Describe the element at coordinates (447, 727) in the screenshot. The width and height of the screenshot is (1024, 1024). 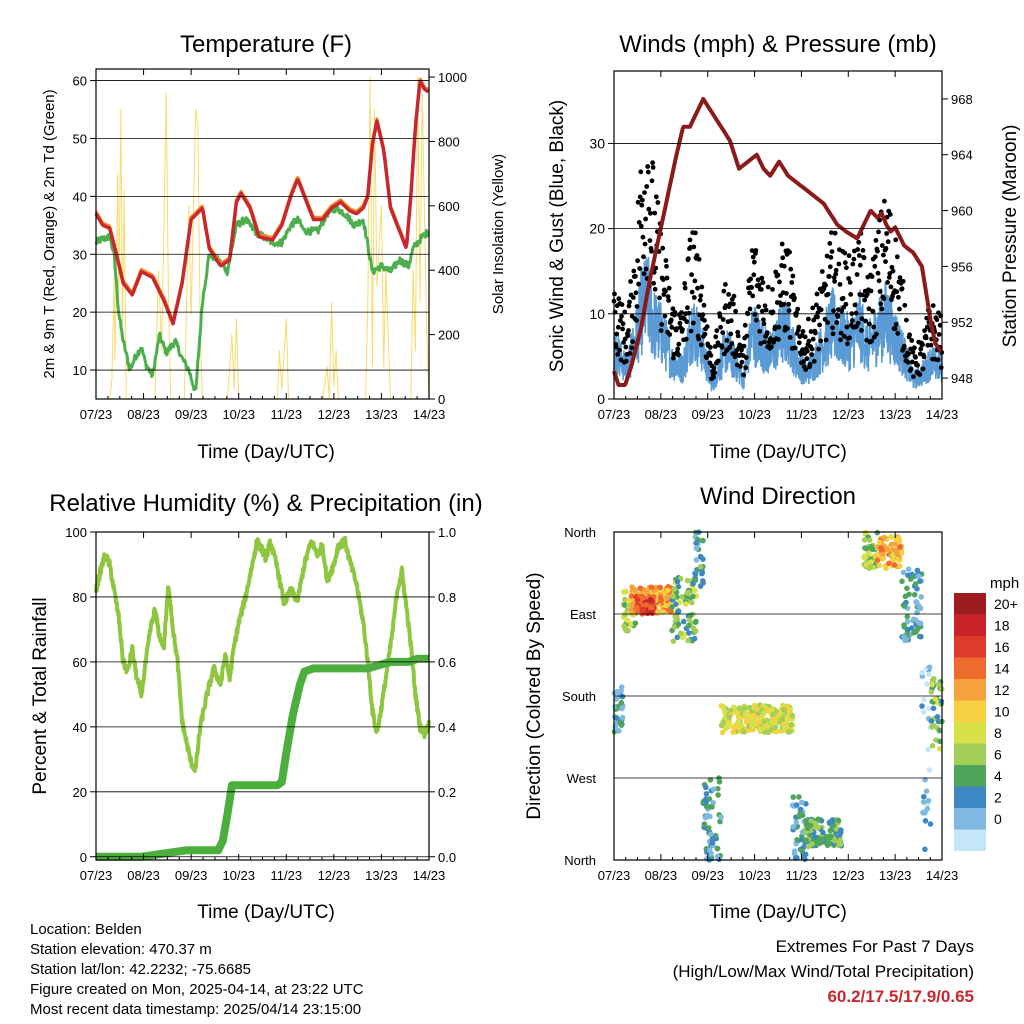
I see `humidity-ytick-label-right: 0.4` at that location.